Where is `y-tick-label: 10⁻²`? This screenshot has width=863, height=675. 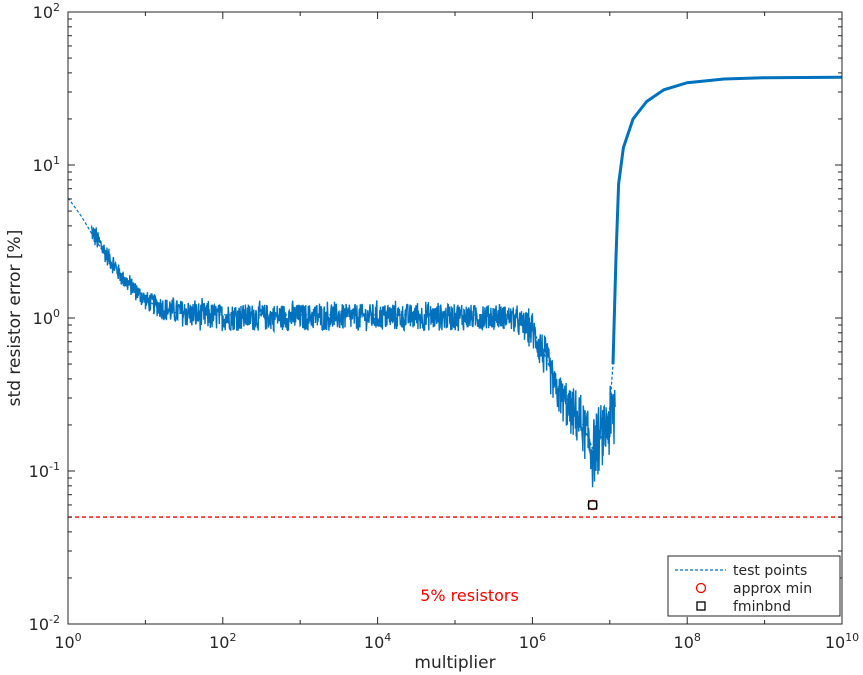
y-tick-label: 10⁻² is located at coordinates (44, 623).